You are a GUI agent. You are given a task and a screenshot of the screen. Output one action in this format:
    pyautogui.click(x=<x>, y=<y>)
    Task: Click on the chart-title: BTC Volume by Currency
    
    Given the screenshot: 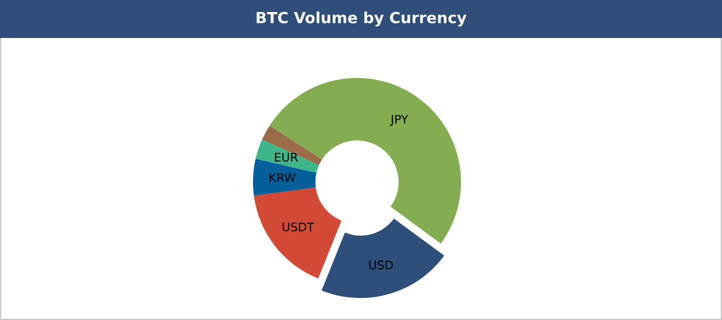 What is the action you would take?
    pyautogui.click(x=361, y=19)
    